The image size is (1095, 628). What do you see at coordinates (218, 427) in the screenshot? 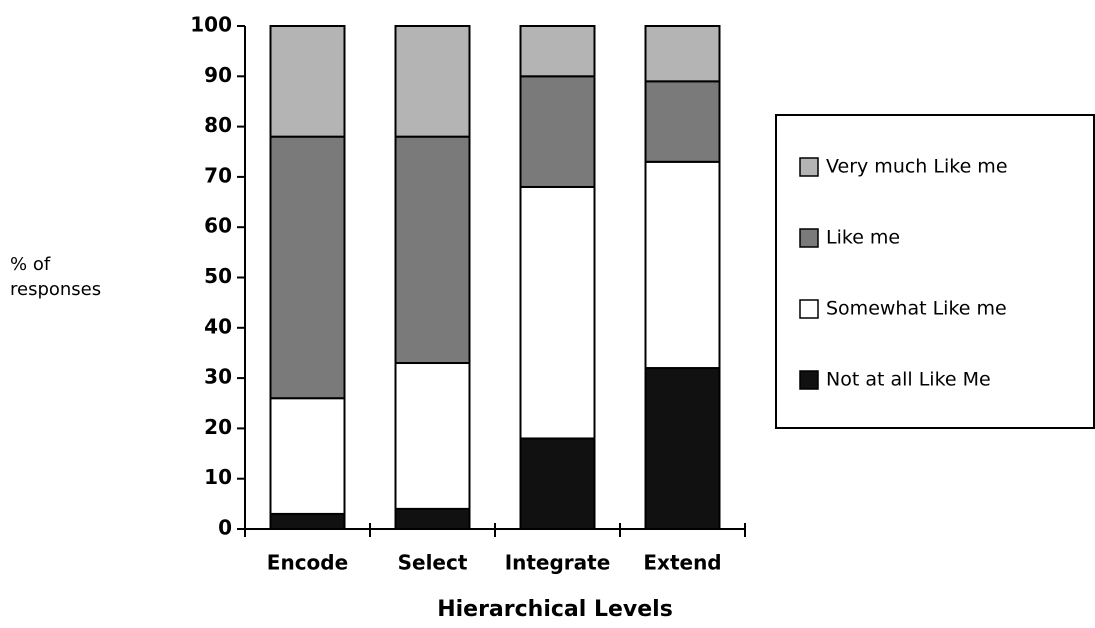
I see `y-tick-label: 20` at bounding box center [218, 427].